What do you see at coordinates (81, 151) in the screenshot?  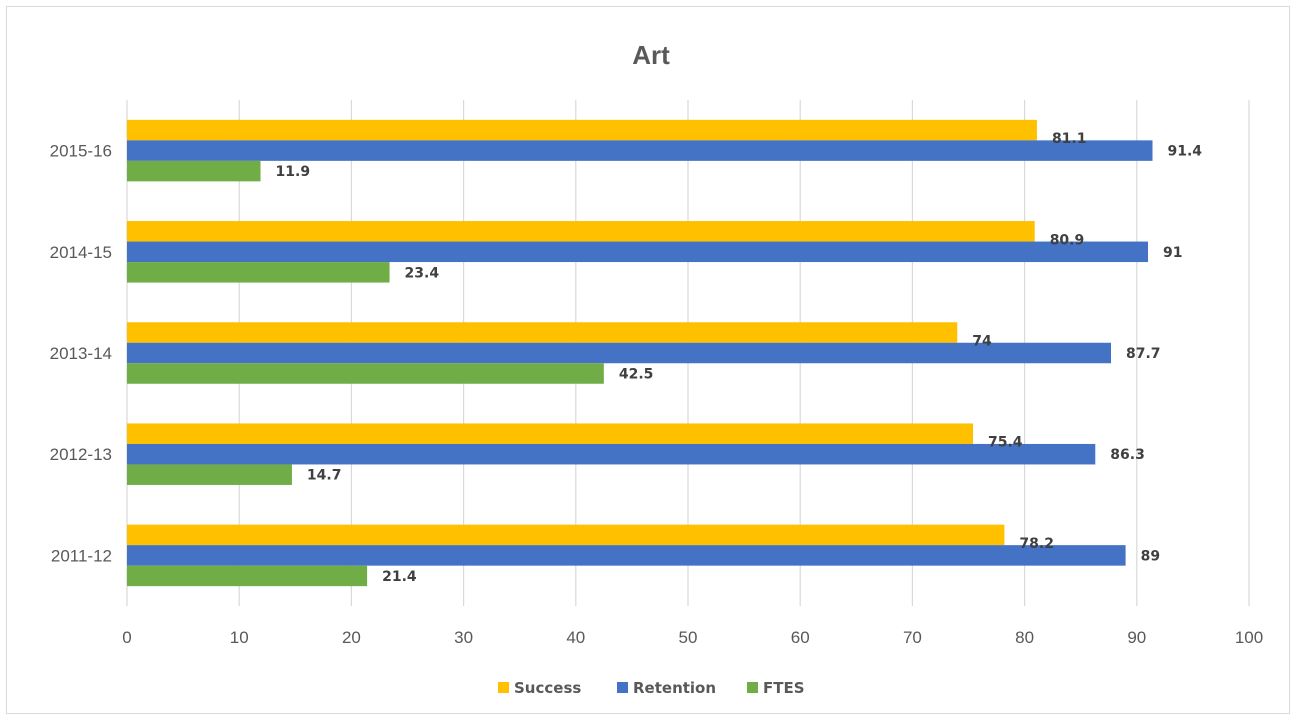 I see `category-label: 2015-16` at bounding box center [81, 151].